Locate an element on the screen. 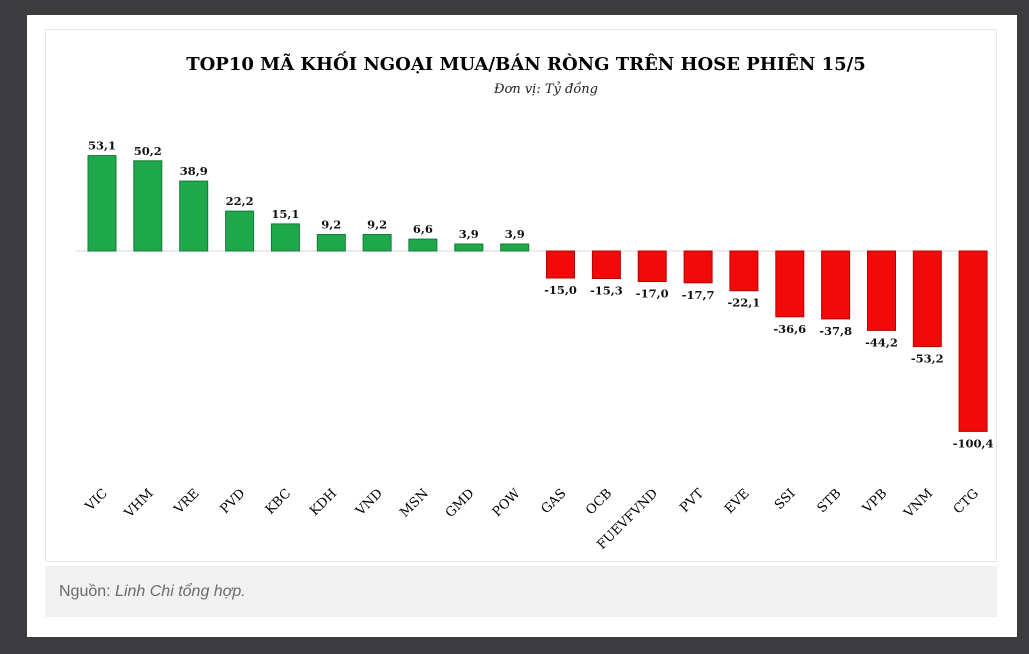 The height and width of the screenshot is (654, 1029). chart-subtitle: Đơn vị: Tỷ đồng is located at coordinates (545, 89).